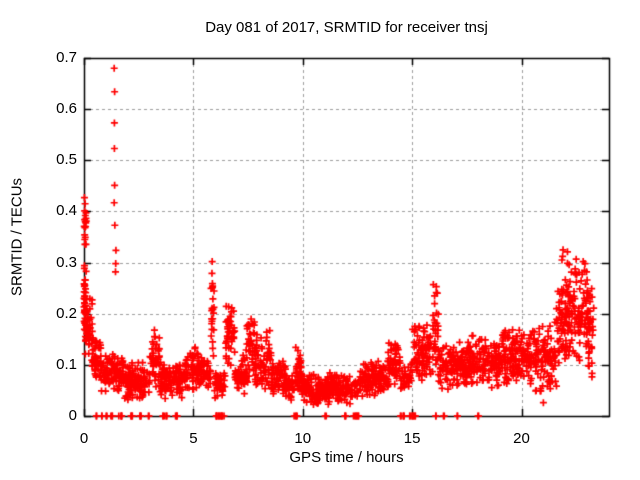 The width and height of the screenshot is (640, 480). I want to click on y-tick-label: 0, so click(72, 415).